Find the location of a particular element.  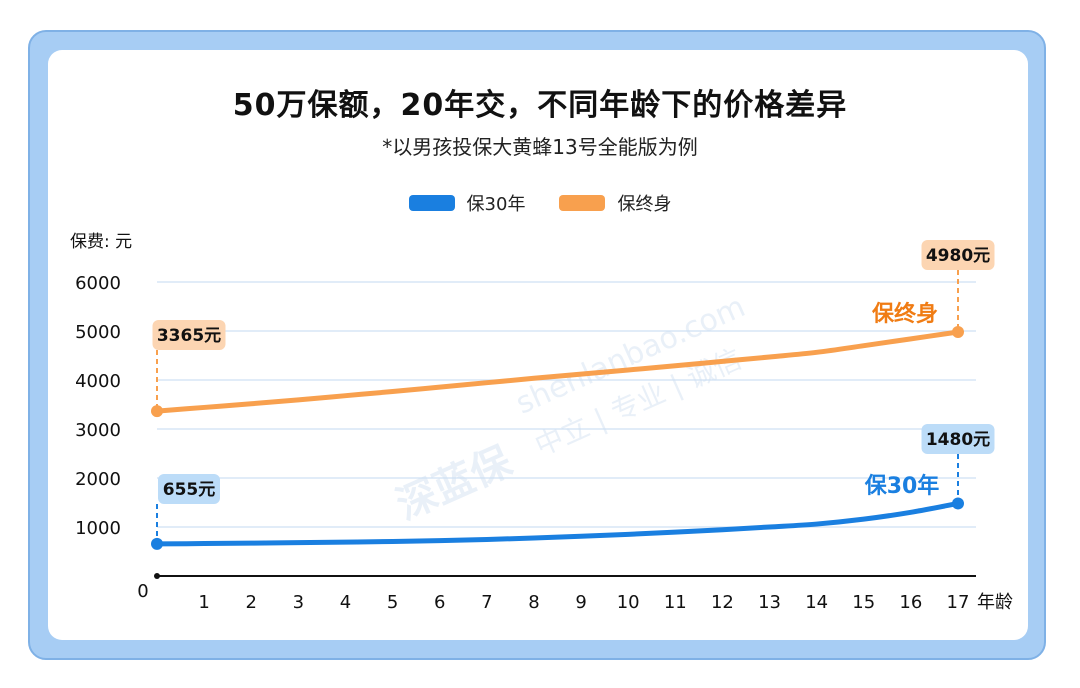

x-tick-label: 15 is located at coordinates (863, 602).